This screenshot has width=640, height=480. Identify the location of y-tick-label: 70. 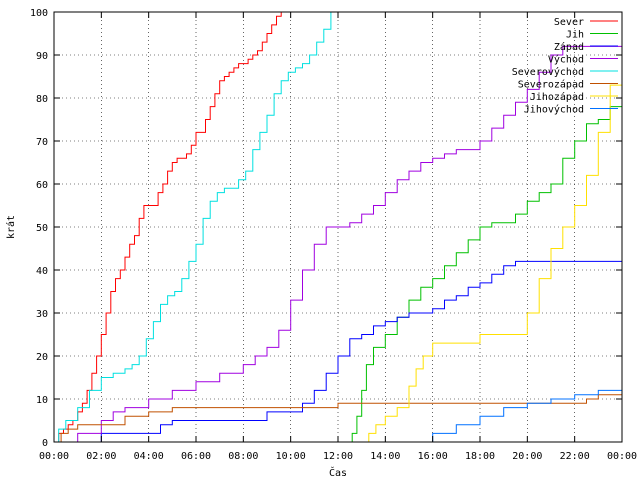
(42, 142).